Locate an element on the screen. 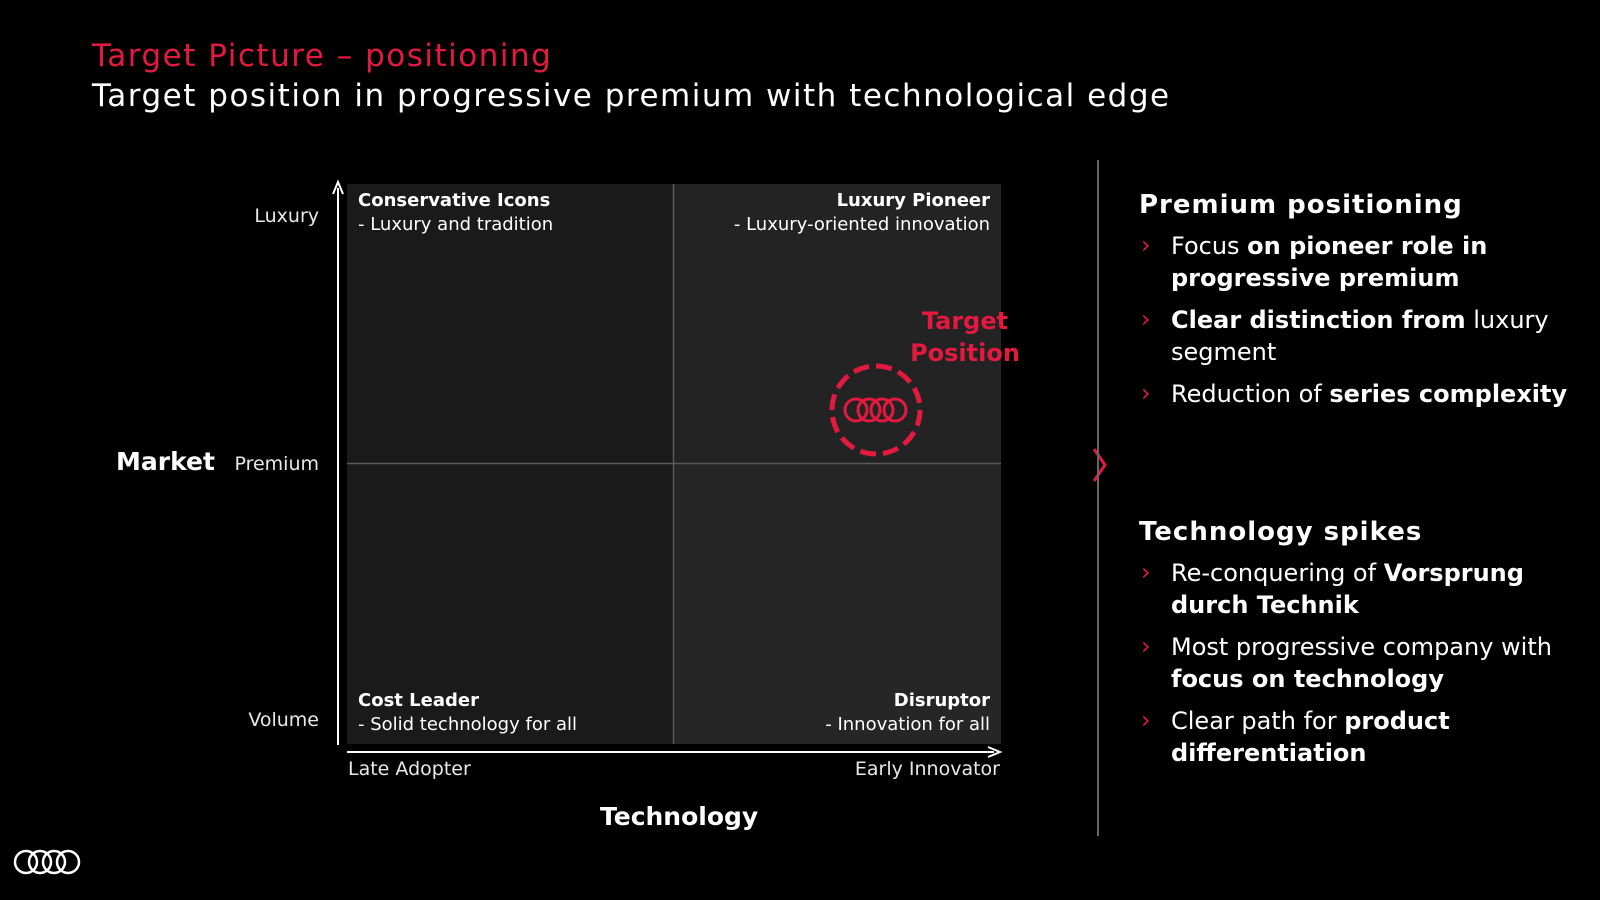 The height and width of the screenshot is (900, 1600). bullet-text: Most progressive company with is located at coordinates (1361, 647).